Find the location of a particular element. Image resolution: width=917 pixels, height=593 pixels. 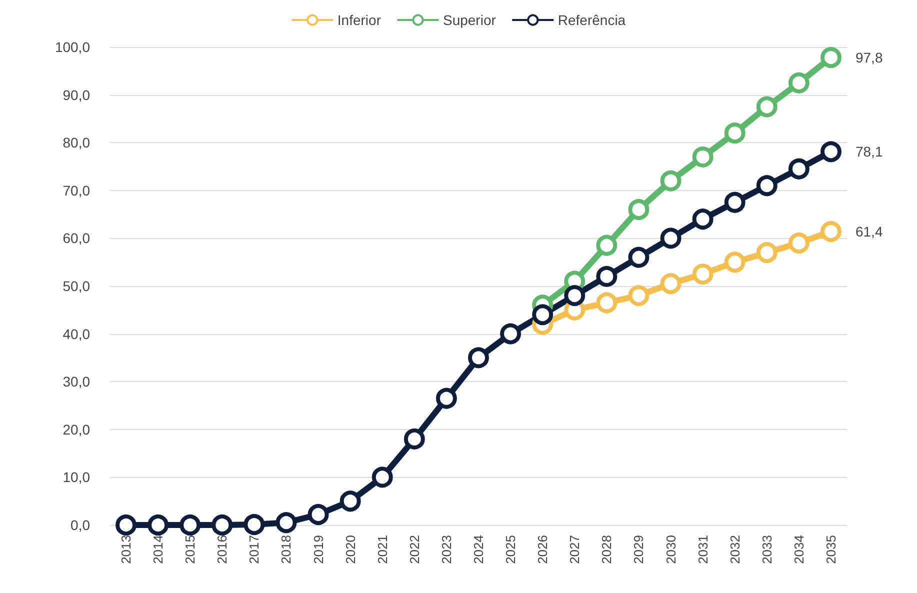

y-tick-label: 10,0 is located at coordinates (76, 477).